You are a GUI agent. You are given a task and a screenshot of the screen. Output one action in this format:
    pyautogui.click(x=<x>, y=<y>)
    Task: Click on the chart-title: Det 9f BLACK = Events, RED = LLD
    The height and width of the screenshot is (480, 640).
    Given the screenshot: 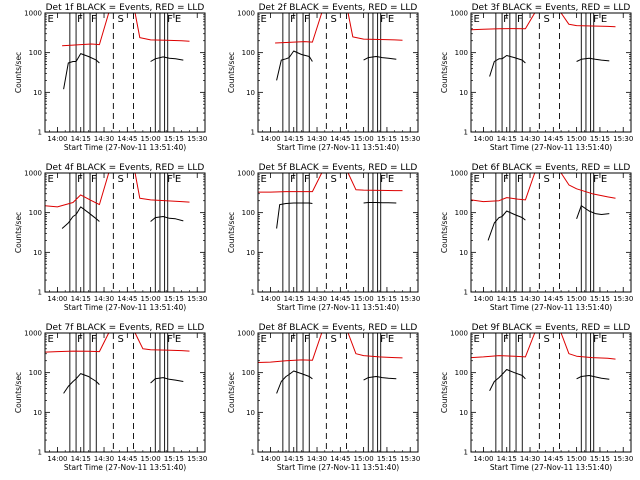 What is the action you would take?
    pyautogui.click(x=551, y=328)
    